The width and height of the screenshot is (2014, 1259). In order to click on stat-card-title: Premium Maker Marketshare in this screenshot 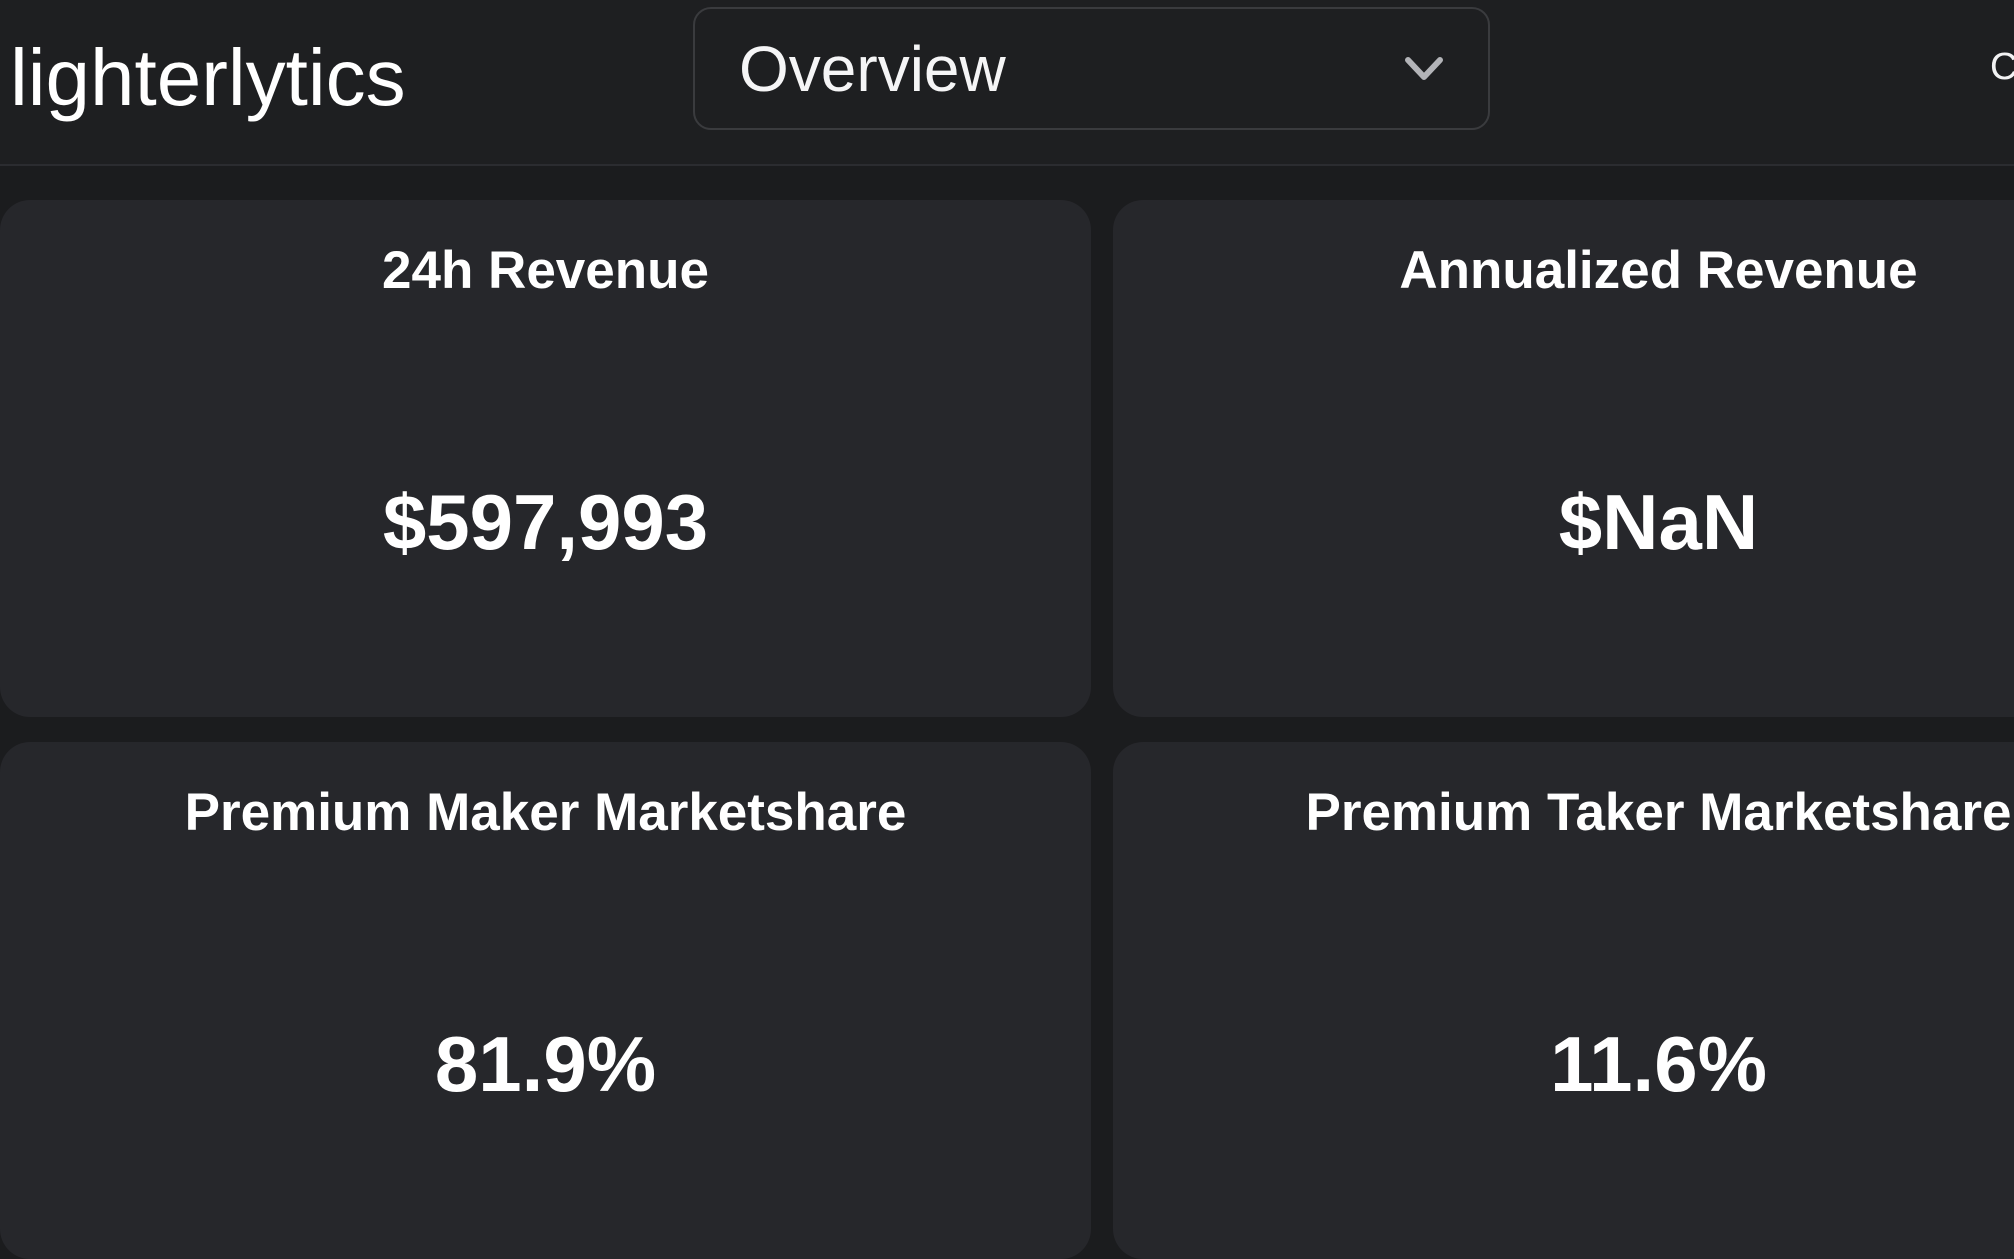, I will do `click(545, 812)`.